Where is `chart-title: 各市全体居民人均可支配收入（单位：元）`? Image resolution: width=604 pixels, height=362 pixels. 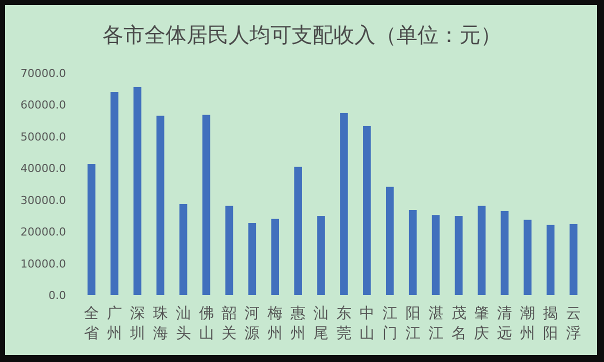
chart-title: 各市全体居民人均可支配收入（单位：元） is located at coordinates (302, 35).